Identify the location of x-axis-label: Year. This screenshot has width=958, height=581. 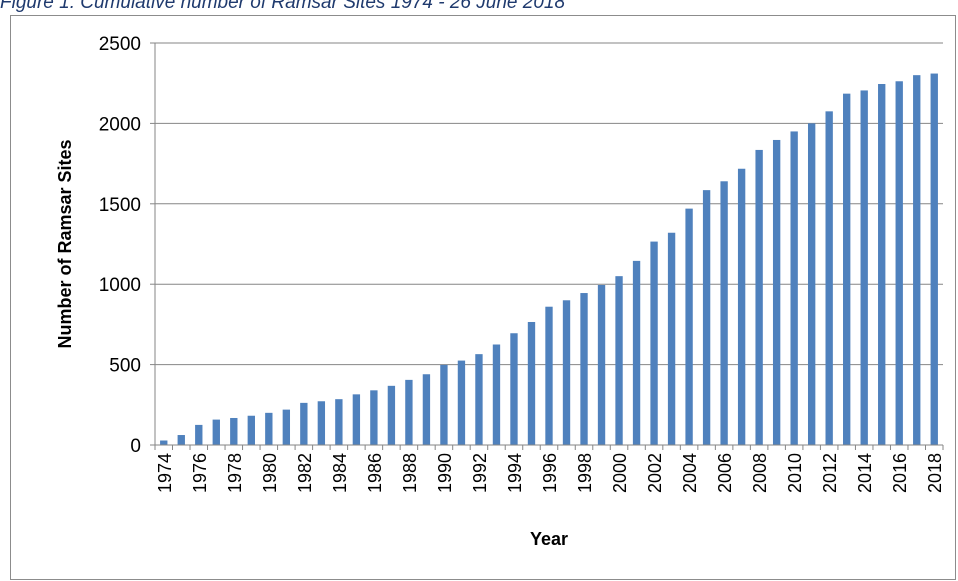
(549, 539).